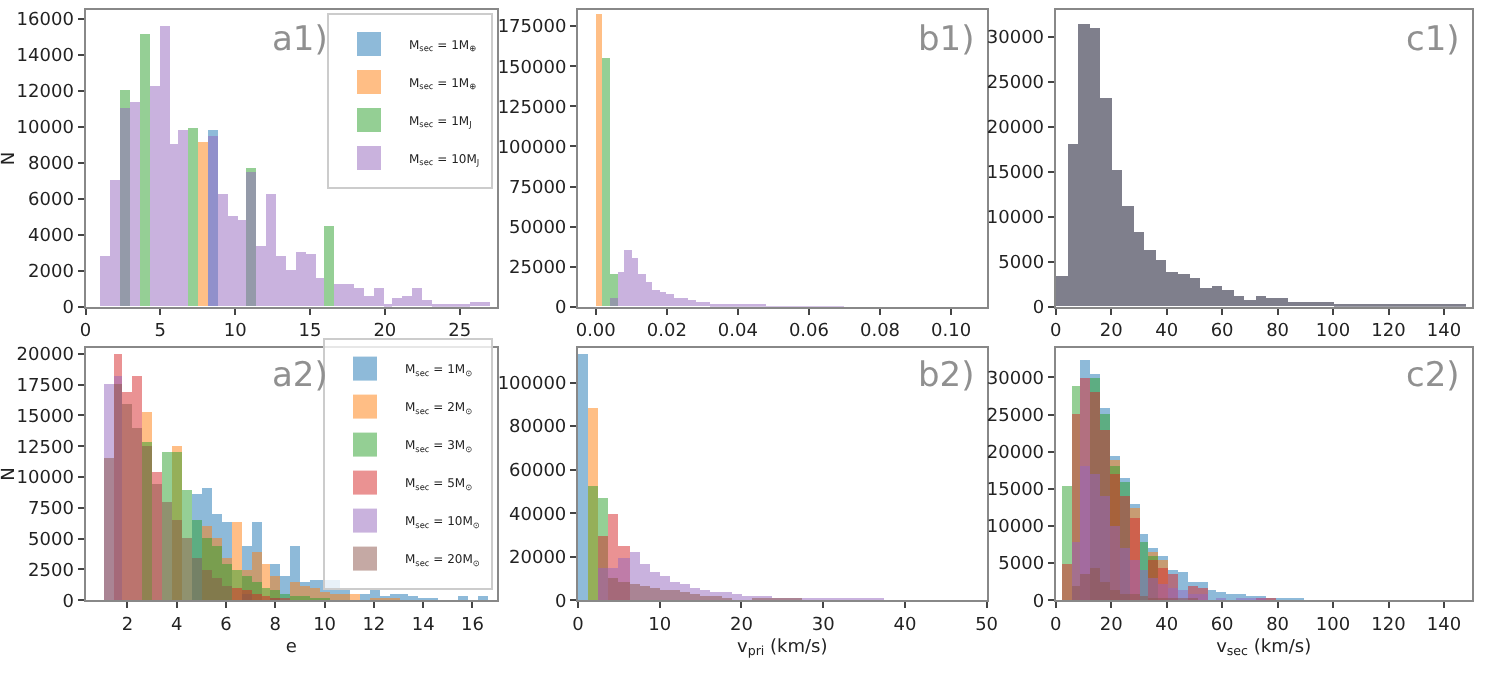 This screenshot has height=686, width=1494. What do you see at coordinates (45, 448) in the screenshot?
I see `y-tick-label: 12500` at bounding box center [45, 448].